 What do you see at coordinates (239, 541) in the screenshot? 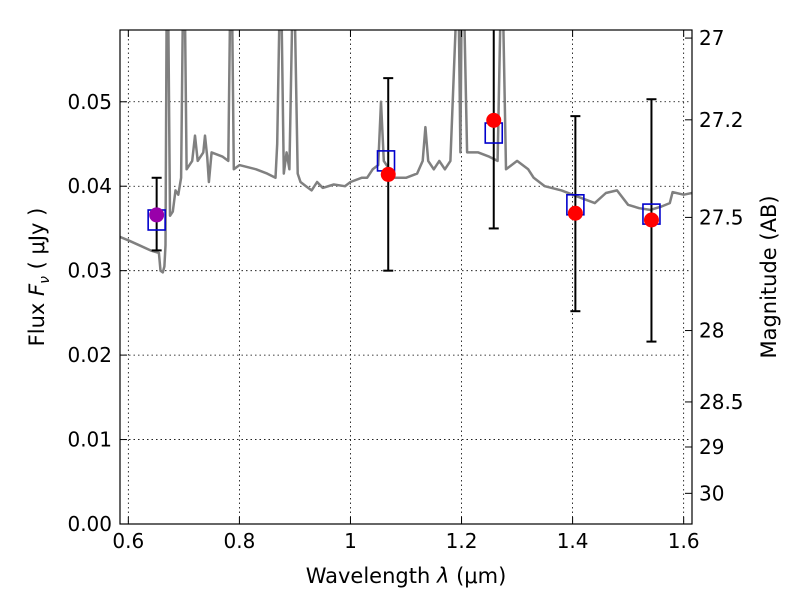
I see `x-tick-label: 0.8` at bounding box center [239, 541].